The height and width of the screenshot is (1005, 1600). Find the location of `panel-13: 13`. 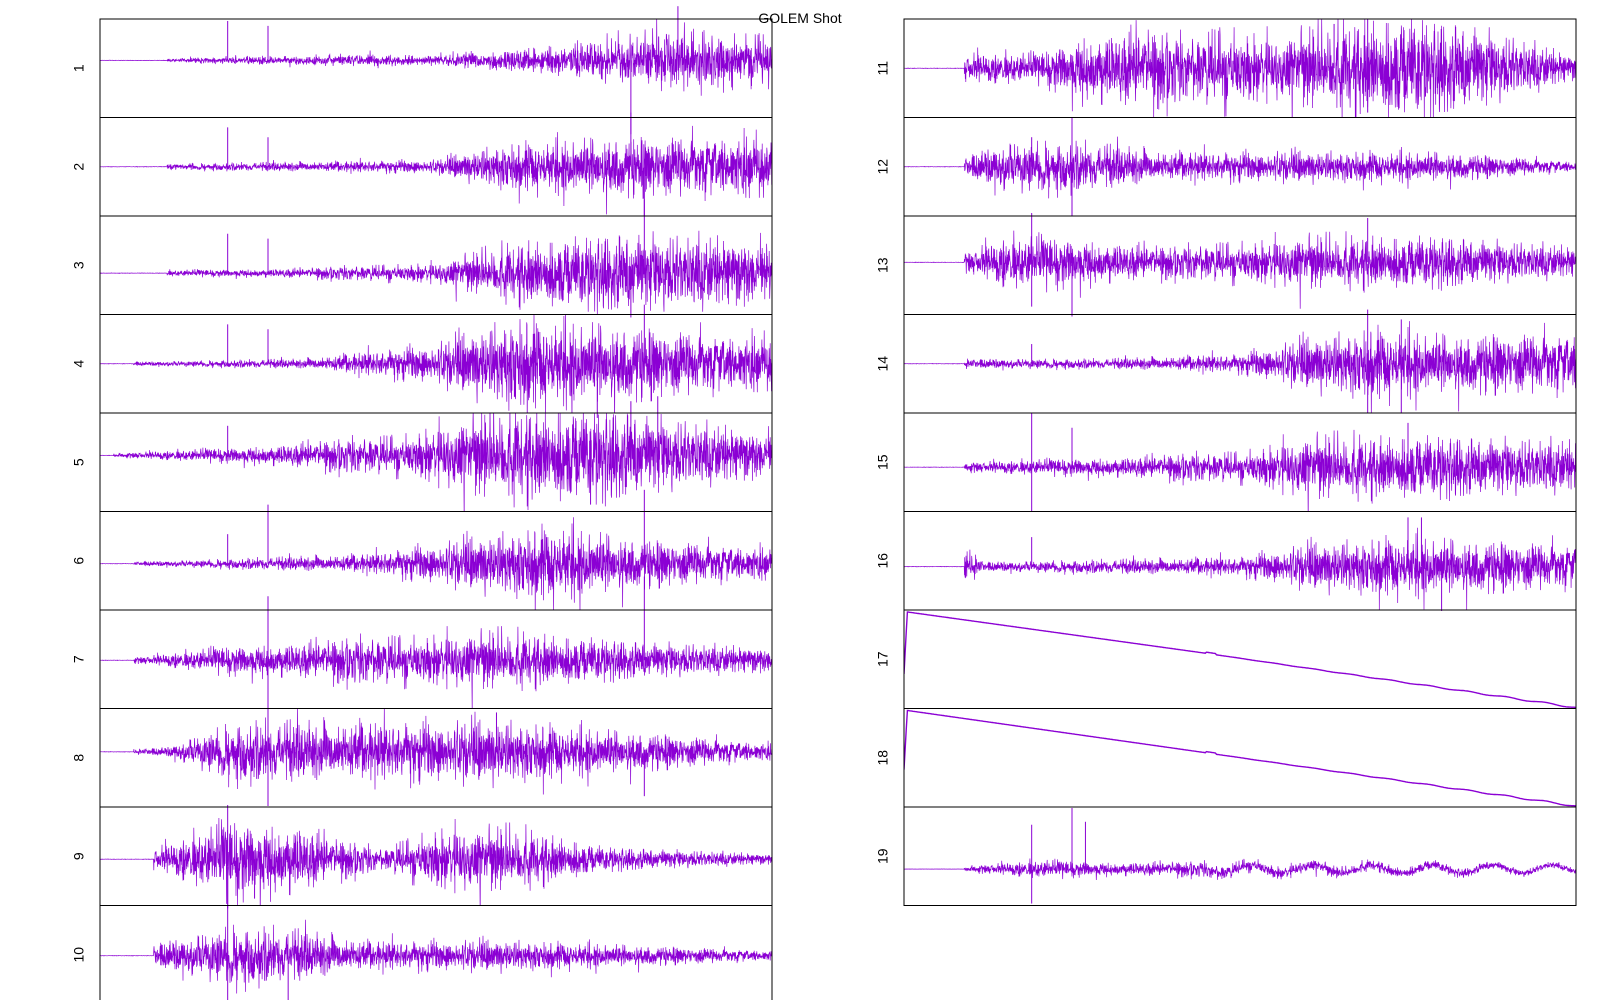

panel-13: 13 is located at coordinates (1226, 265).